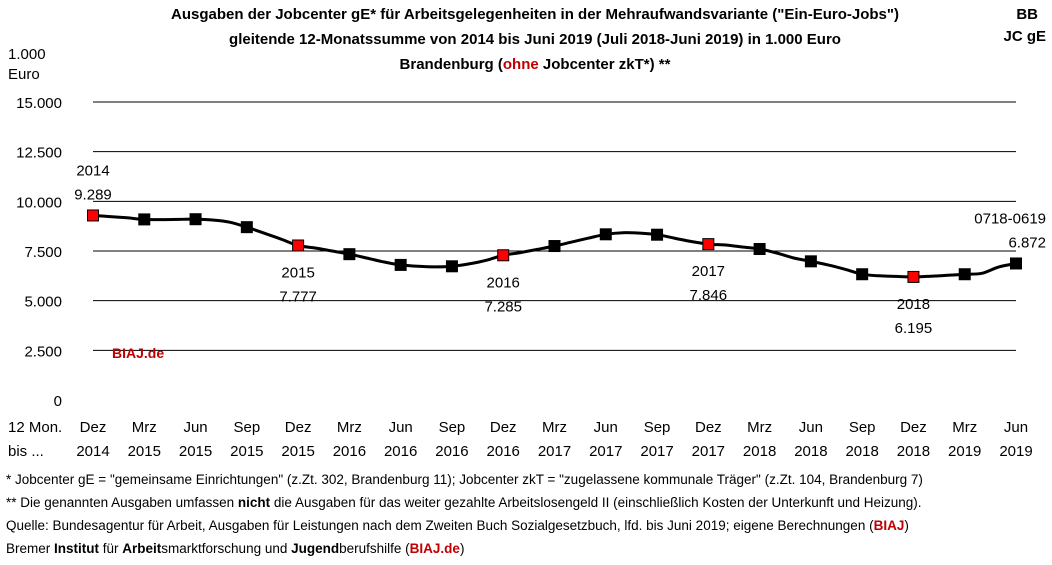  Describe the element at coordinates (122, 502) in the screenshot. I see `footnote-2-start: ** Die genannten Ausgaben umfassen` at that location.